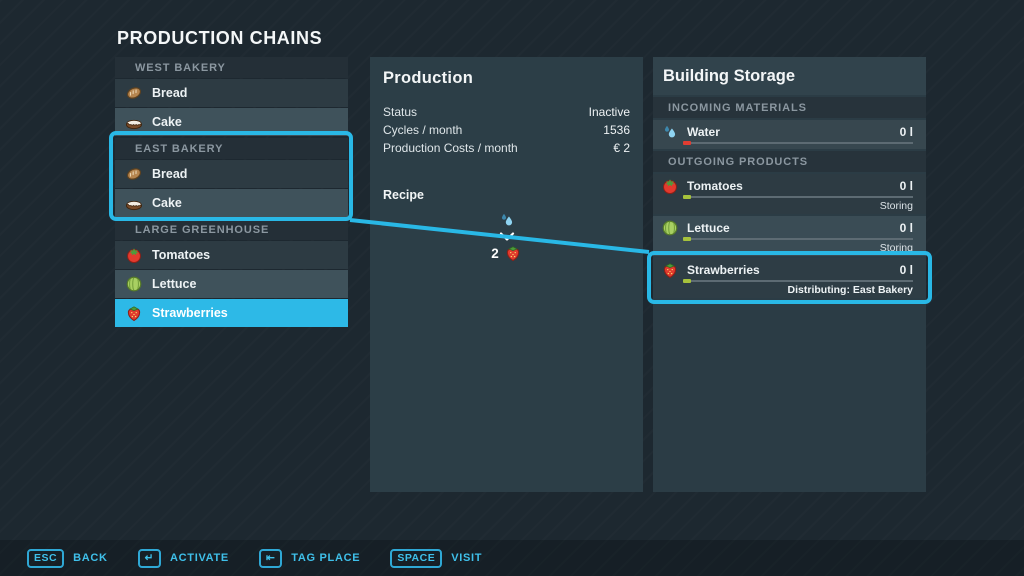 The height and width of the screenshot is (576, 1024). I want to click on chain-item-lettuce: Lettuce, so click(231, 284).